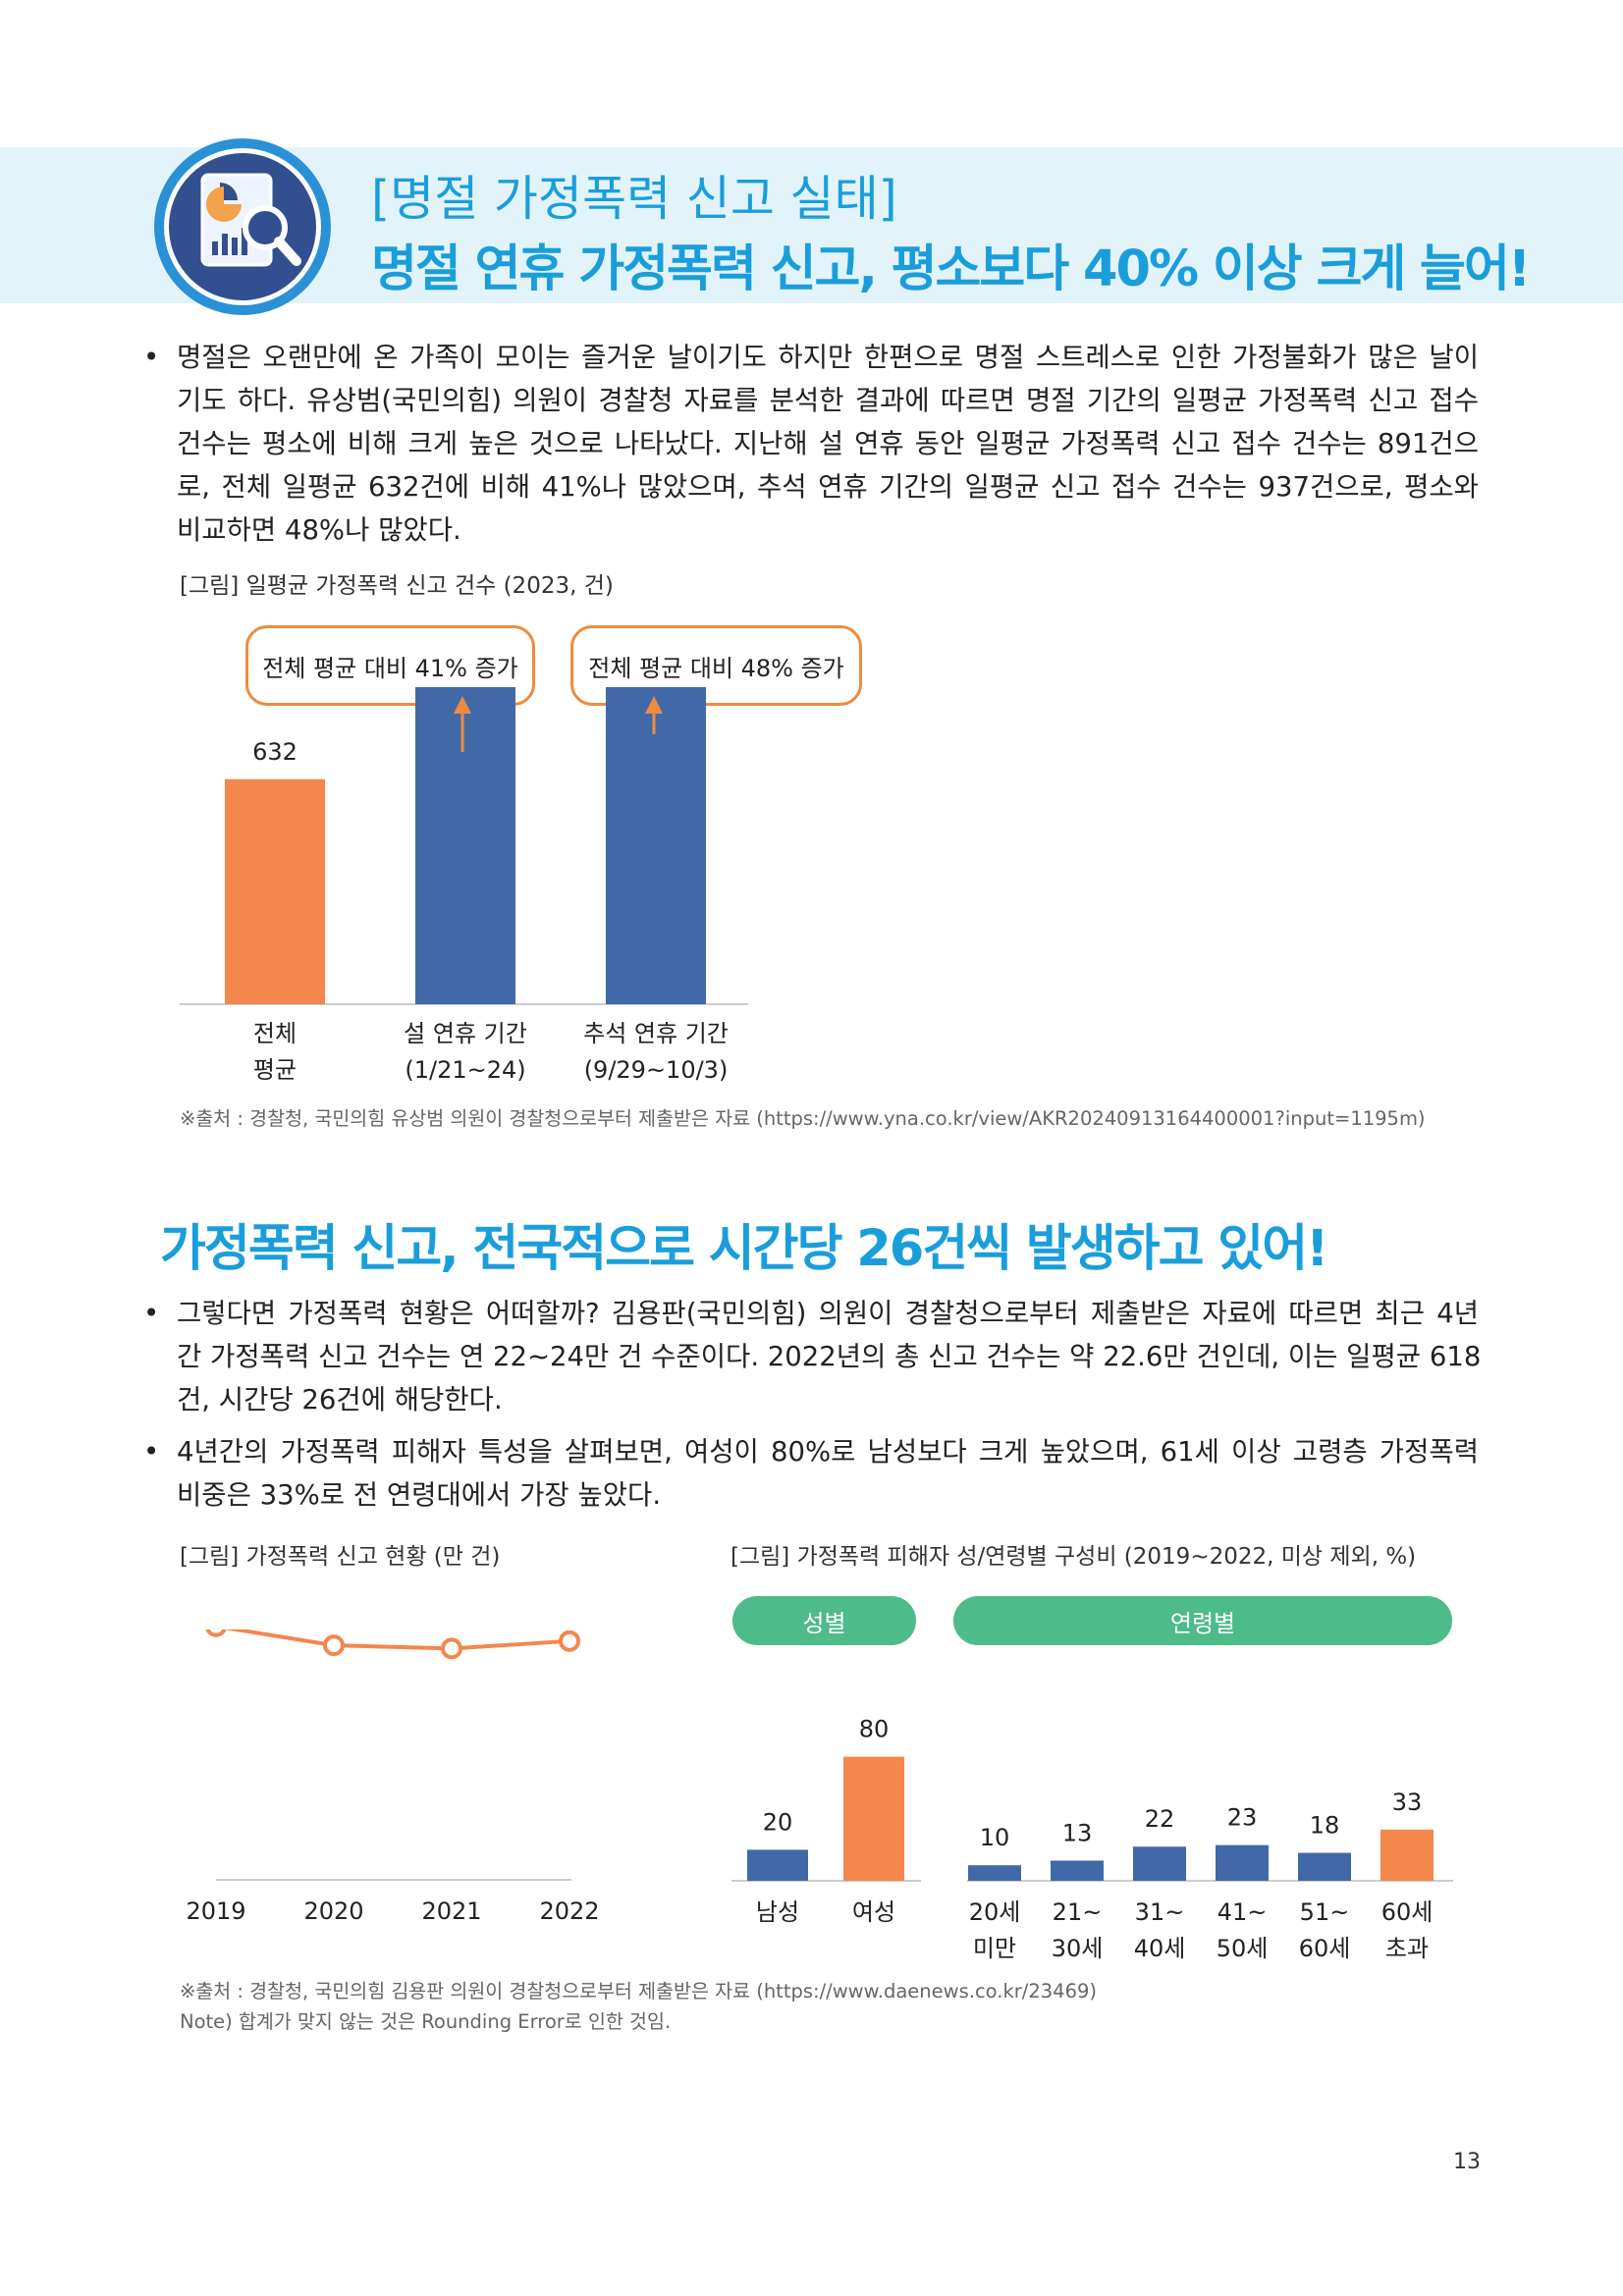  I want to click on series-line, so click(397, 1640).